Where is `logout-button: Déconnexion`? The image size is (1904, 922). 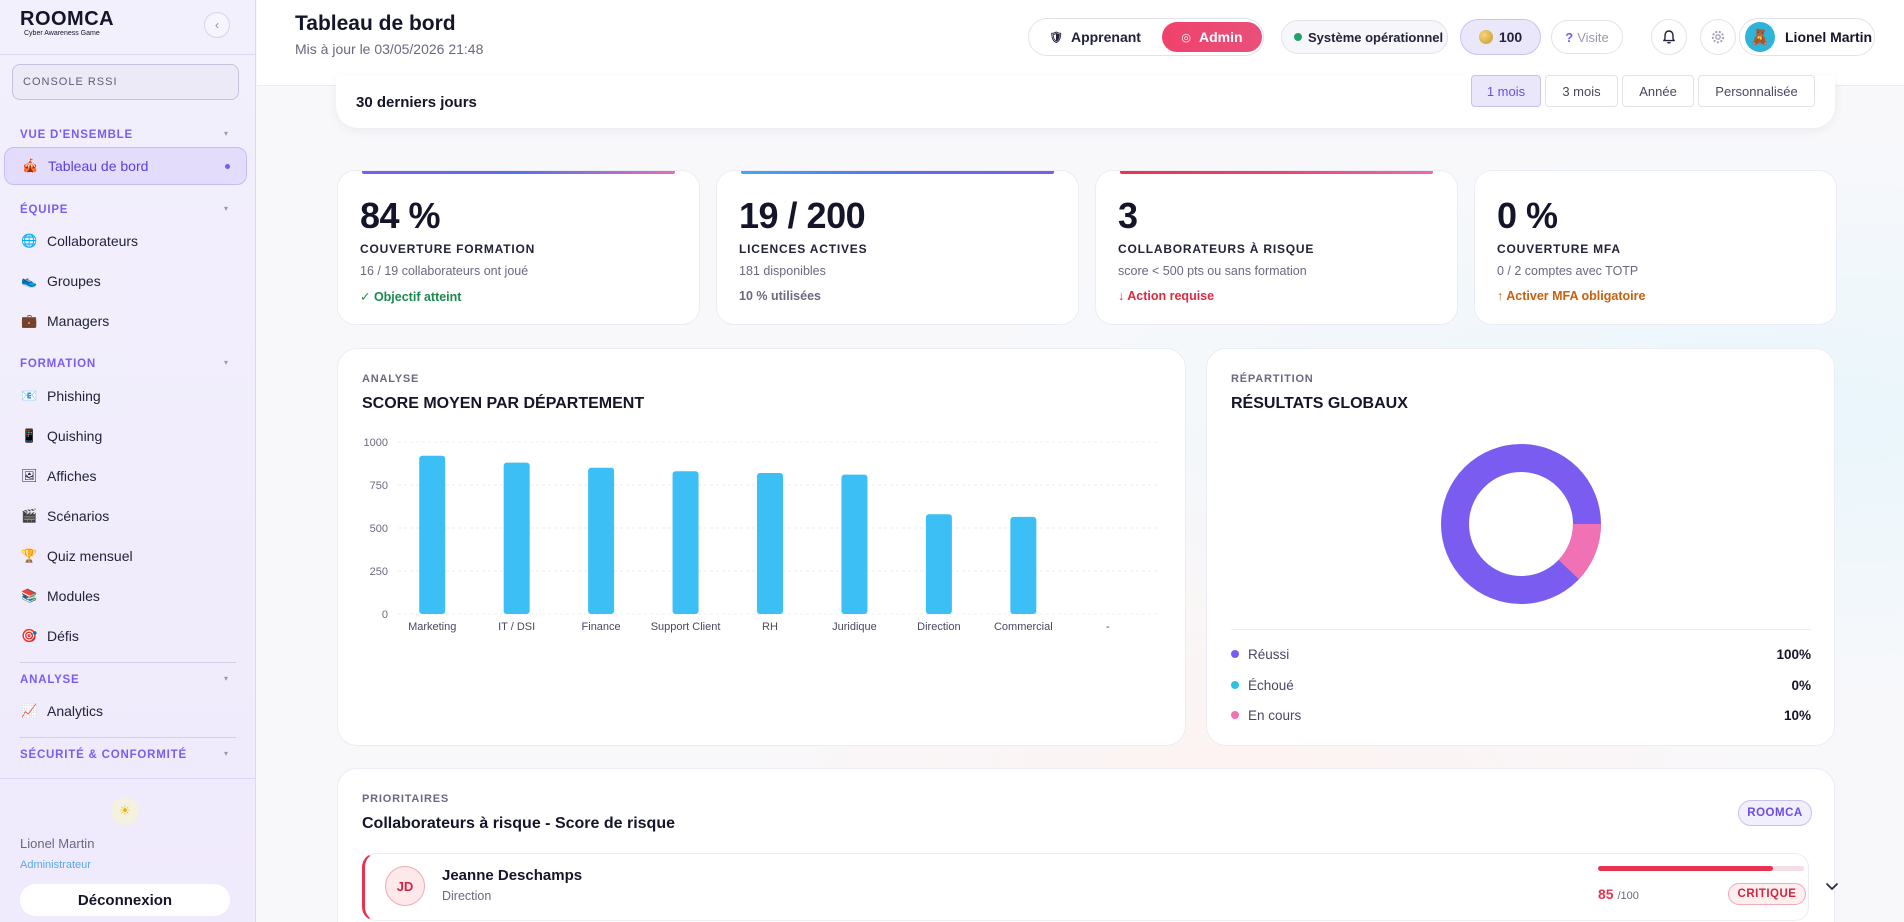
logout-button: Déconnexion is located at coordinates (125, 900).